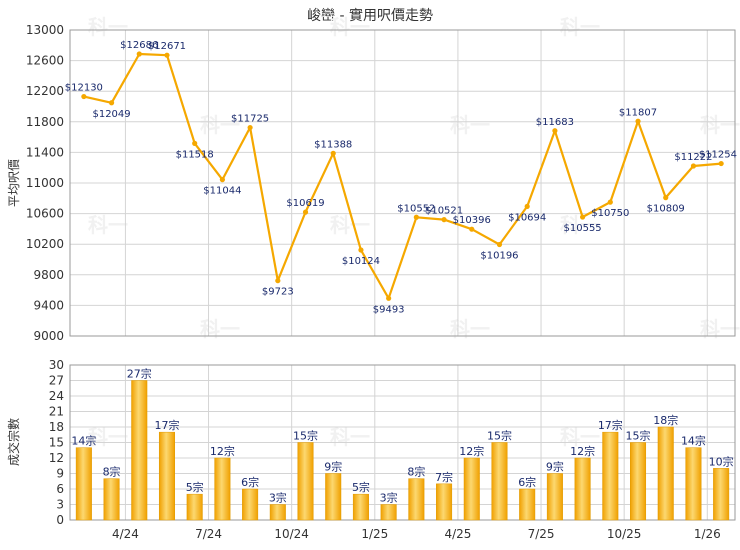  Describe the element at coordinates (305, 203) in the screenshot. I see `price-data-label: $10619` at that location.